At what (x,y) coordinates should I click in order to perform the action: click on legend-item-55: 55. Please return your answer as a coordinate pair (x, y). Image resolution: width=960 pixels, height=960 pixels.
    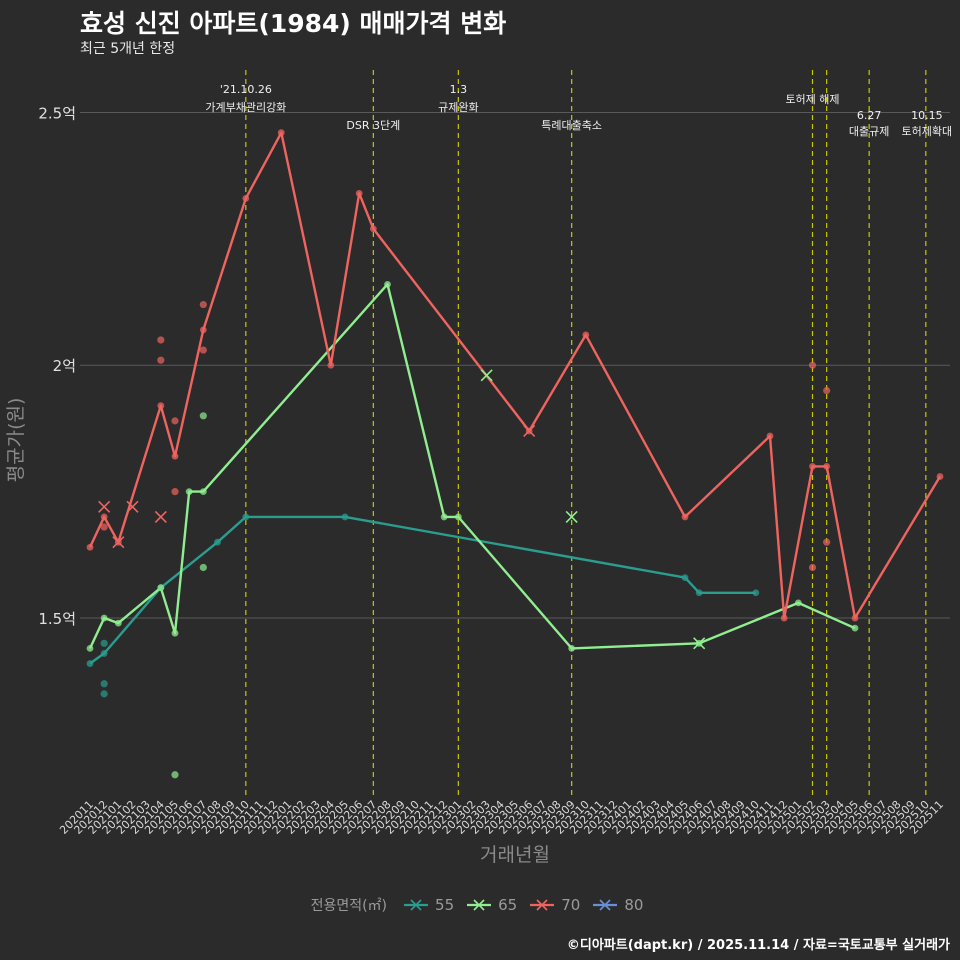
    Looking at the image, I should click on (428, 905).